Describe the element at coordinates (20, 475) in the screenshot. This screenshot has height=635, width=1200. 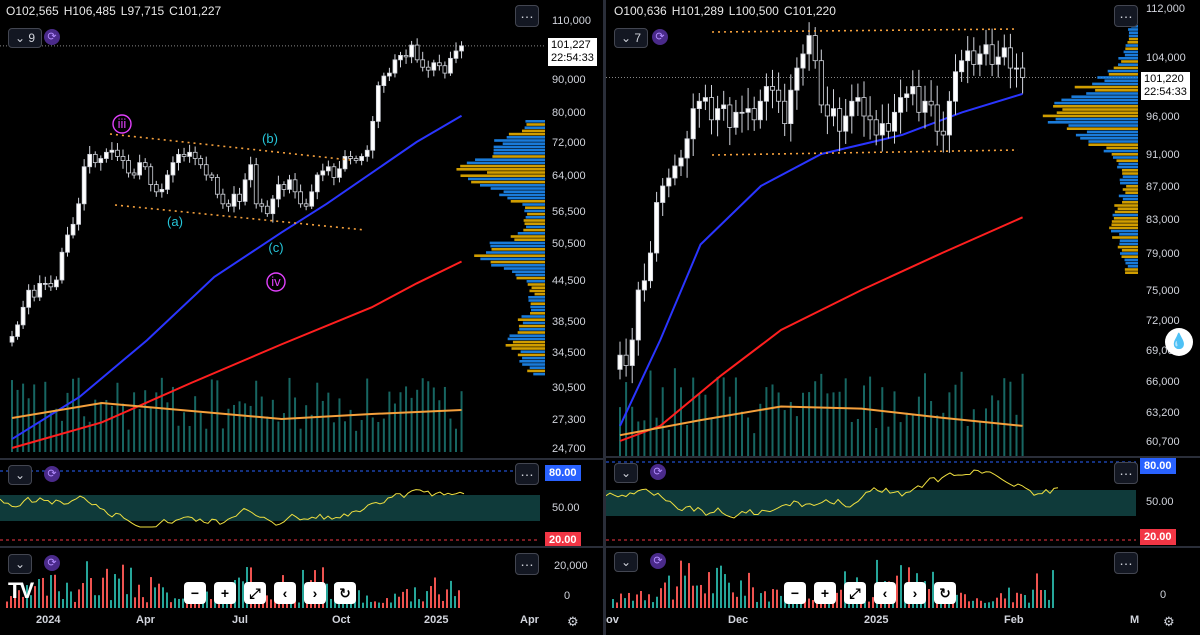
I see `left-rsi-collapse: ⌄` at that location.